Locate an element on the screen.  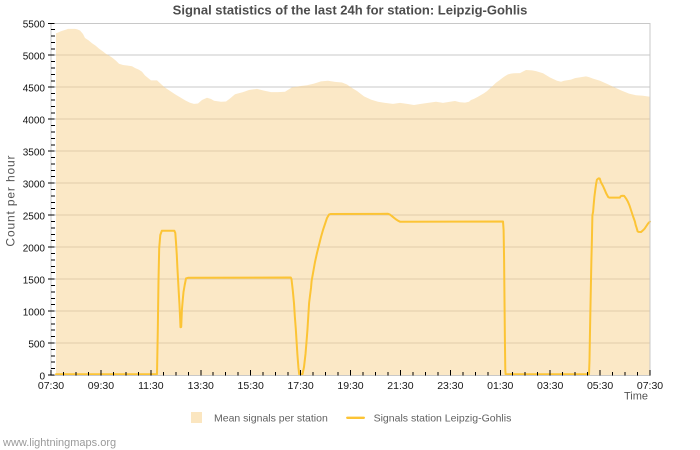
svg-text: 01:30 is located at coordinates (500, 386).